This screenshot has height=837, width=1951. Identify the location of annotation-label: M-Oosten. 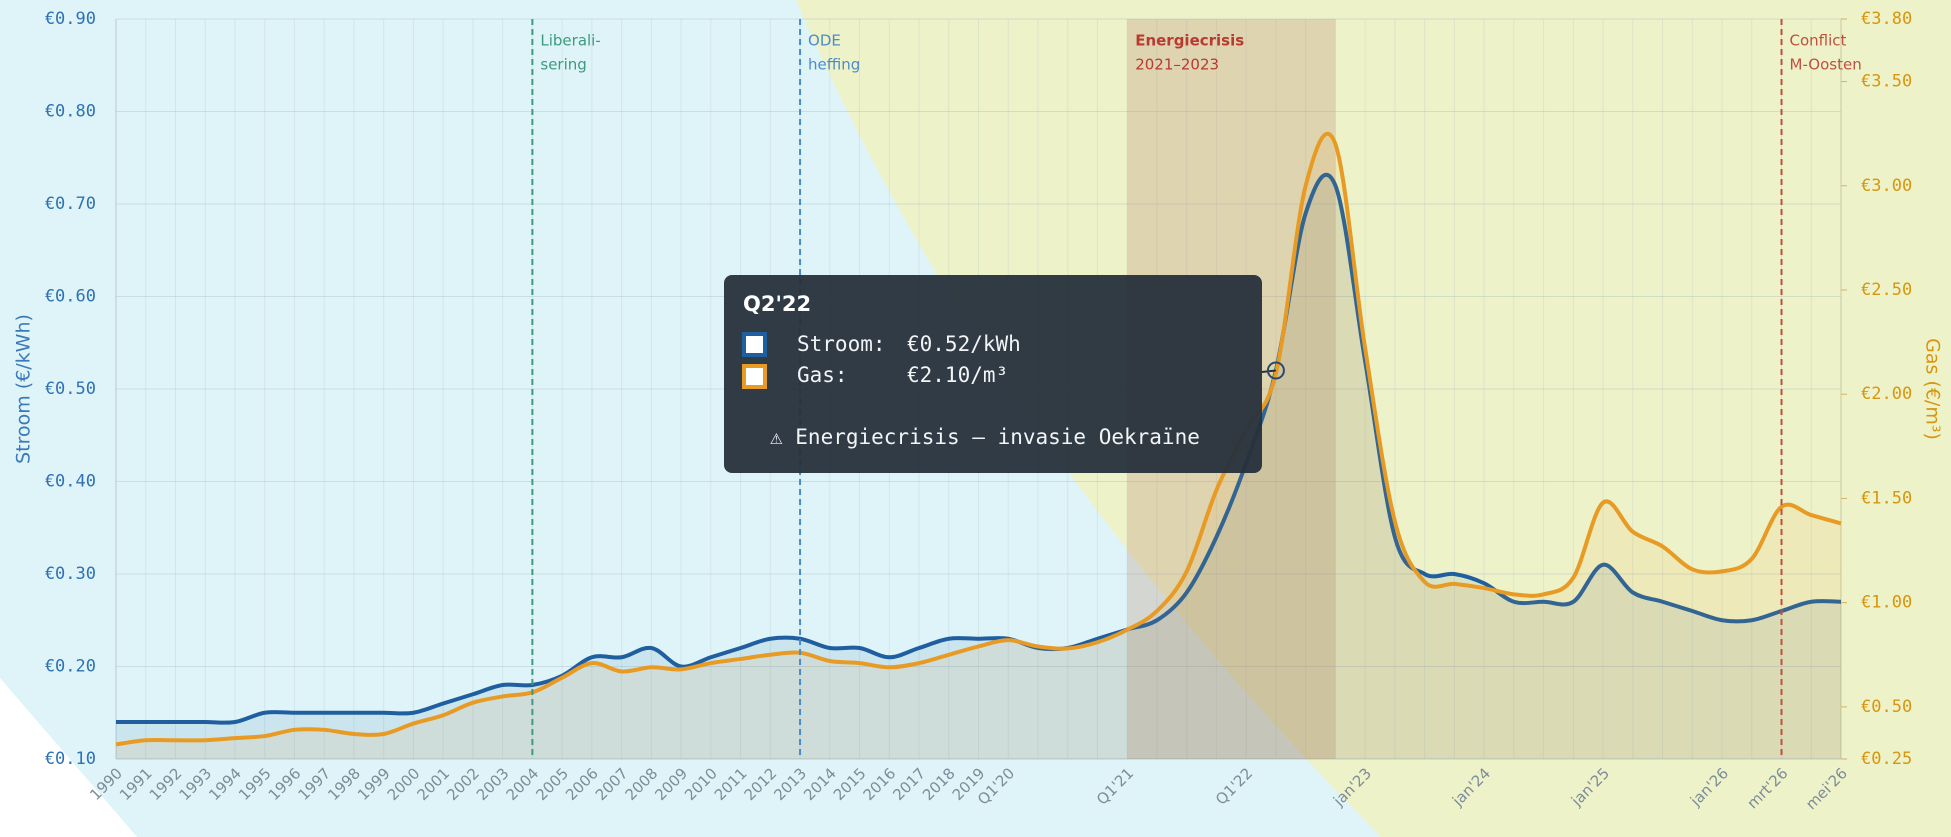
(1826, 65).